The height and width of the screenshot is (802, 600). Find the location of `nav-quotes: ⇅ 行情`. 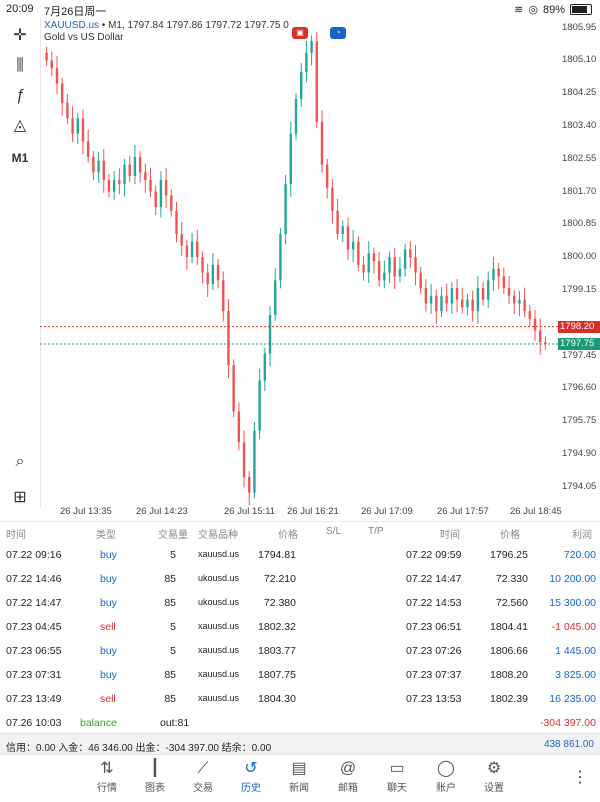

nav-quotes: ⇅ 行情 is located at coordinates (107, 776).